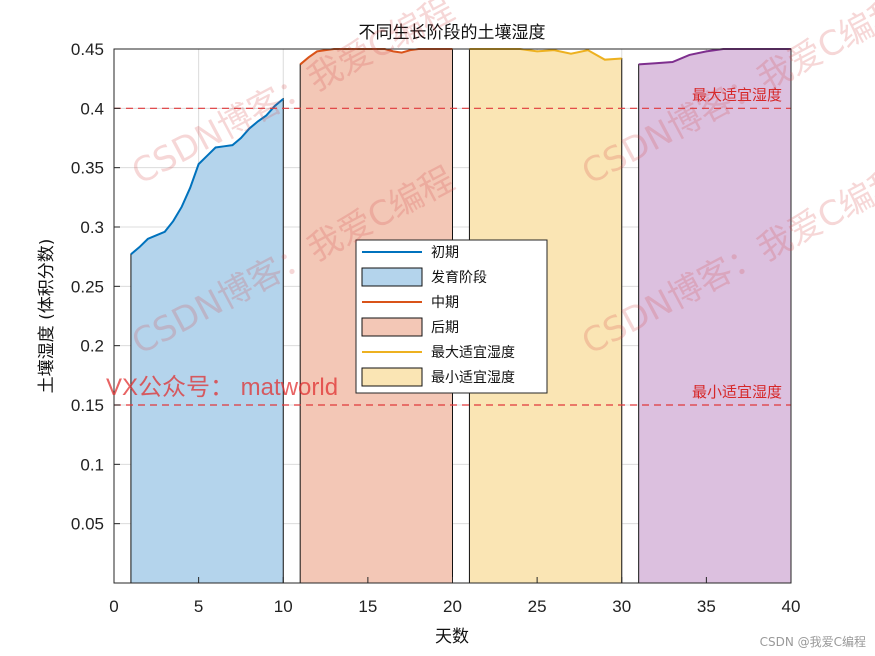 This screenshot has height=656, width=875. Describe the element at coordinates (473, 353) in the screenshot. I see `legend-label: 最大适宜湿度` at that location.